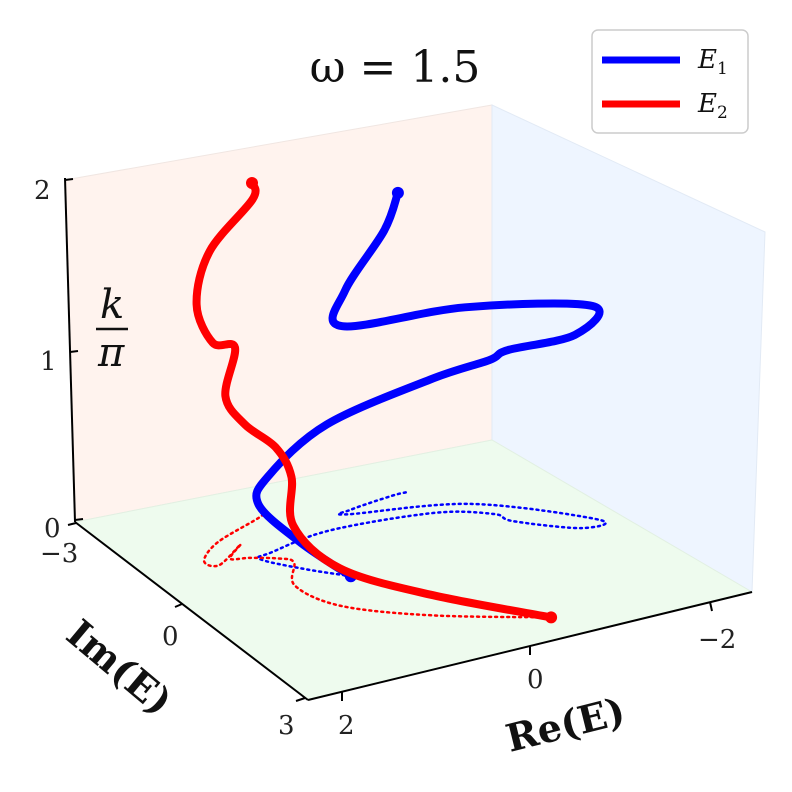 The height and width of the screenshot is (792, 792). What do you see at coordinates (112, 305) in the screenshot?
I see `z-label-numerator: k` at bounding box center [112, 305].